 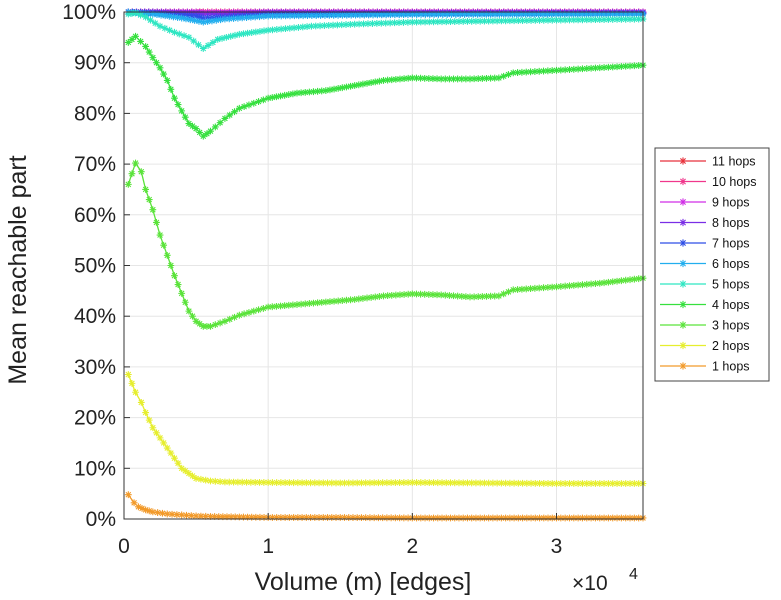 I want to click on x-axis: 0 1 2 3, so click(x=340, y=535).